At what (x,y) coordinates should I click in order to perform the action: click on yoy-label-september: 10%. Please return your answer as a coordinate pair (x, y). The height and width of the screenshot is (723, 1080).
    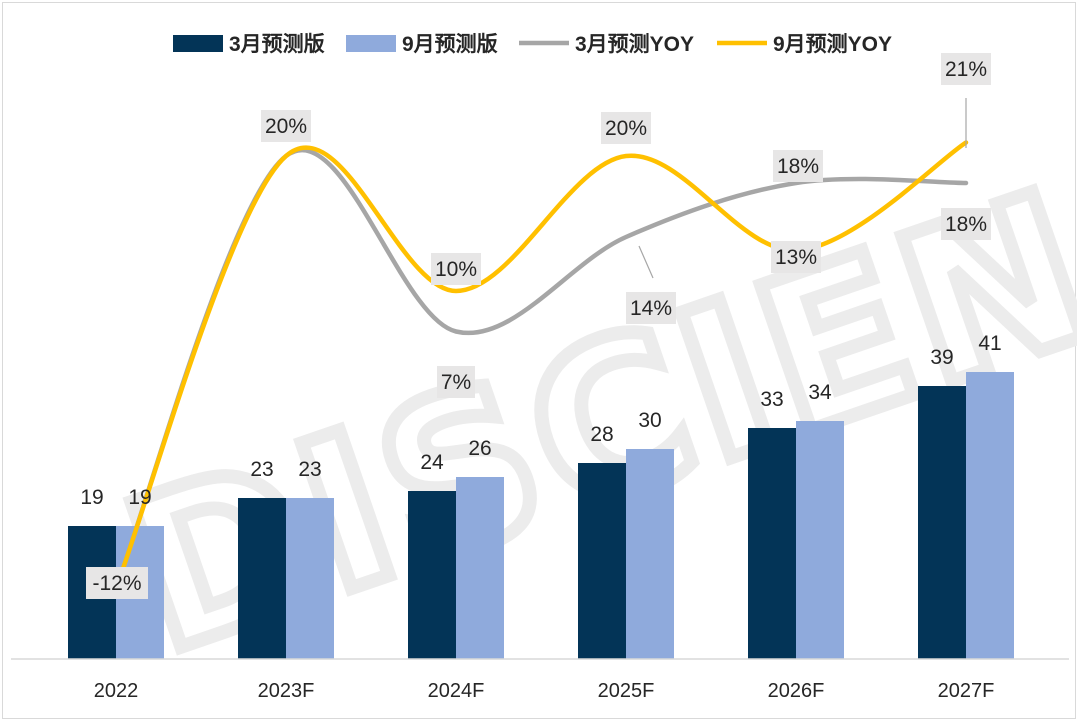
    Looking at the image, I should click on (456, 269).